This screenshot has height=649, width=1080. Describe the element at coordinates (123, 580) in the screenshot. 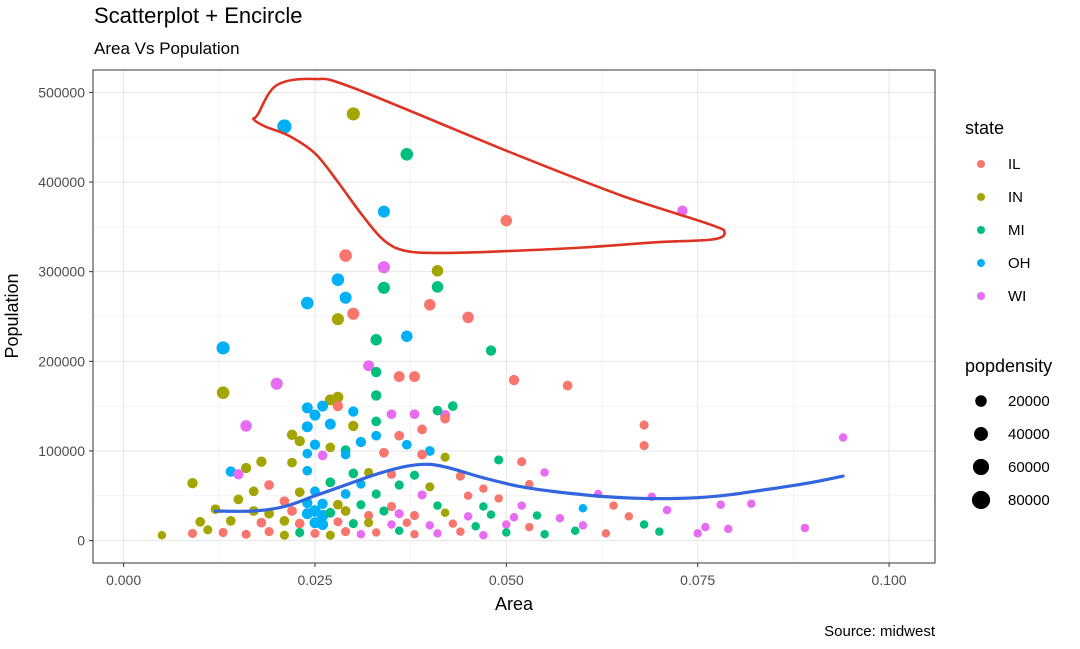

I see `x-tick-label: 0.000` at that location.